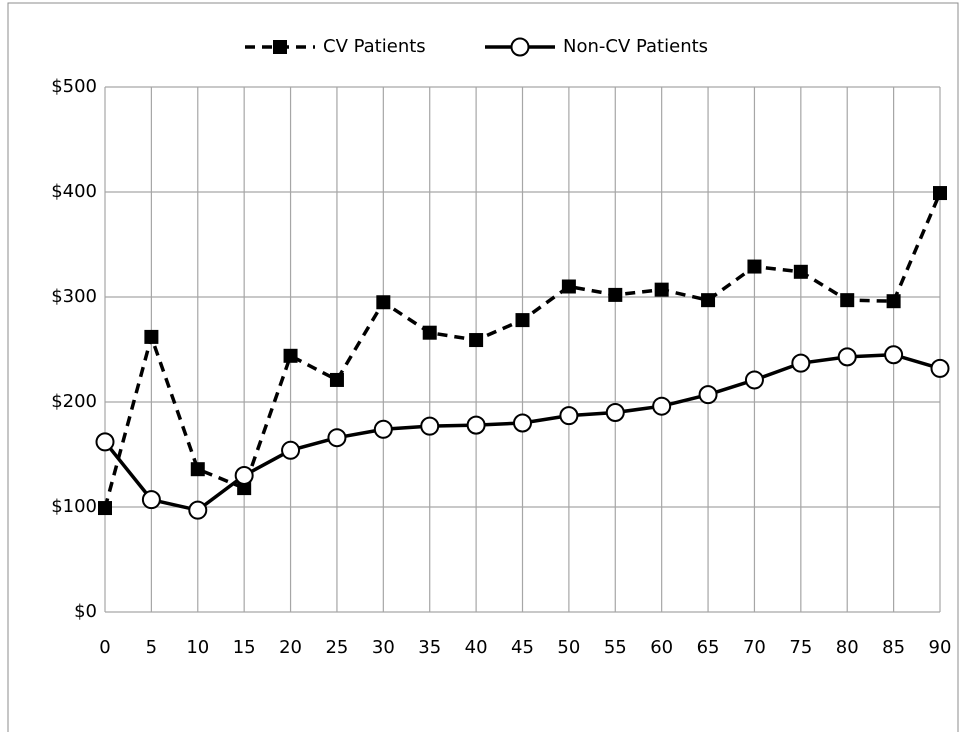  I want to click on x-tick-label: 20, so click(290, 647).